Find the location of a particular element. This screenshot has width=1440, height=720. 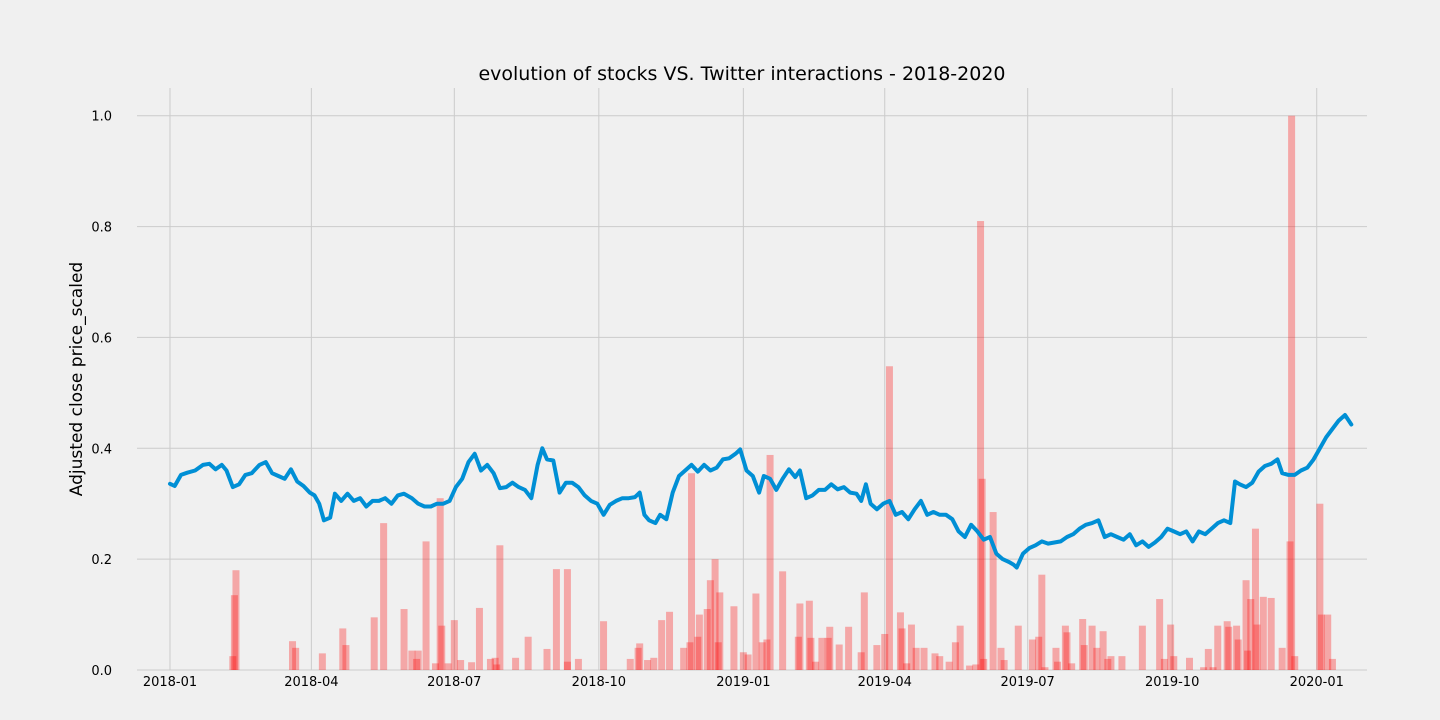

x-tick-label: 2018-01 is located at coordinates (170, 682).